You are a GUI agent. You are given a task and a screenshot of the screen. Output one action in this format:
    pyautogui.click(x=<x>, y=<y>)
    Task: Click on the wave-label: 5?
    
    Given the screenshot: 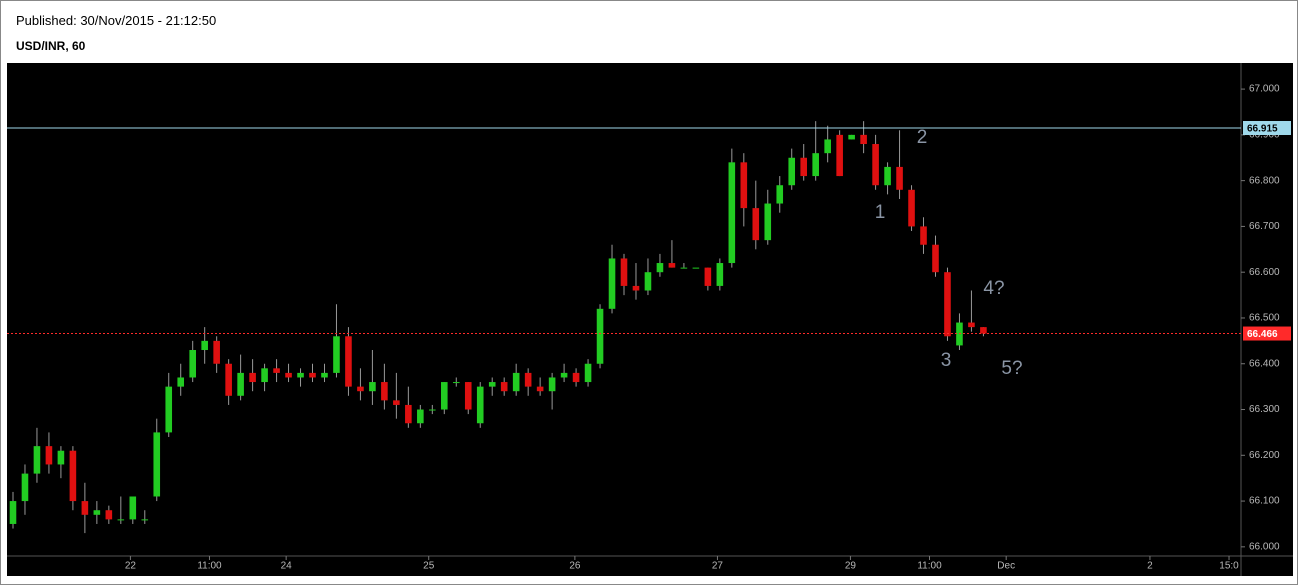 What is the action you would take?
    pyautogui.click(x=1011, y=368)
    